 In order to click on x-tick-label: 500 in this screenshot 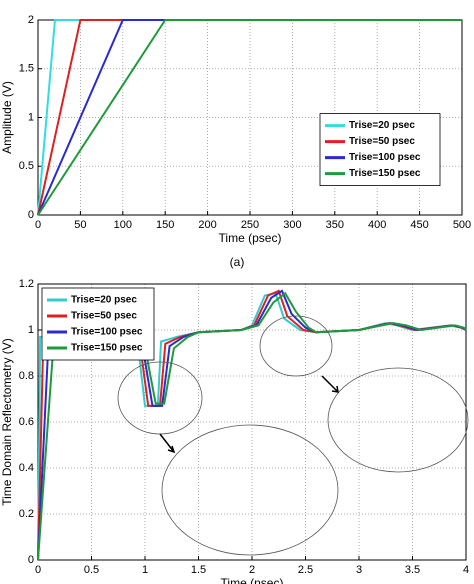, I will do `click(462, 225)`.